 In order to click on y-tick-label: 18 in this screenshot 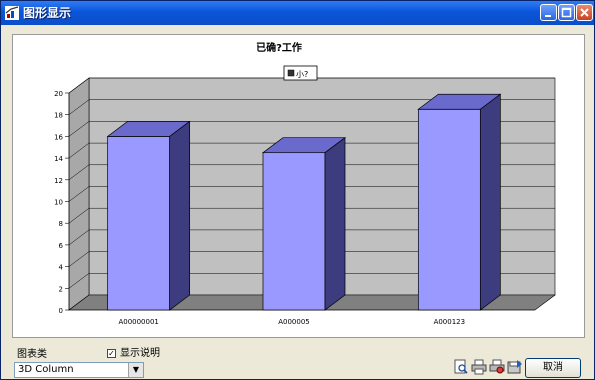, I will do `click(58, 116)`.